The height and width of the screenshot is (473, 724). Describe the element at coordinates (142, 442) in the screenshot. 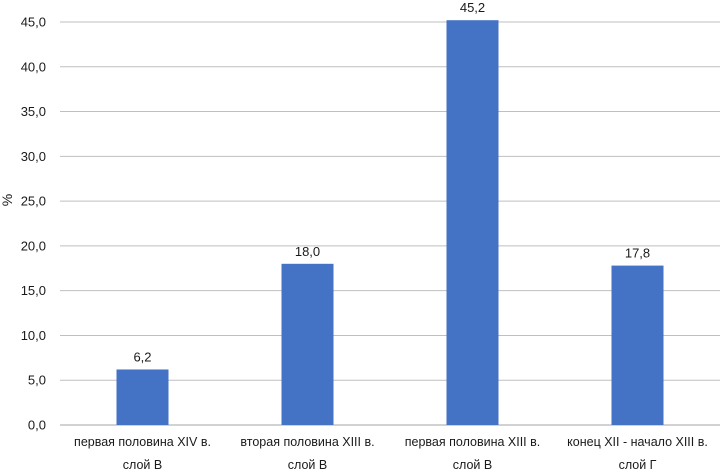

I see `category-label: первая половина XIV в.` at that location.